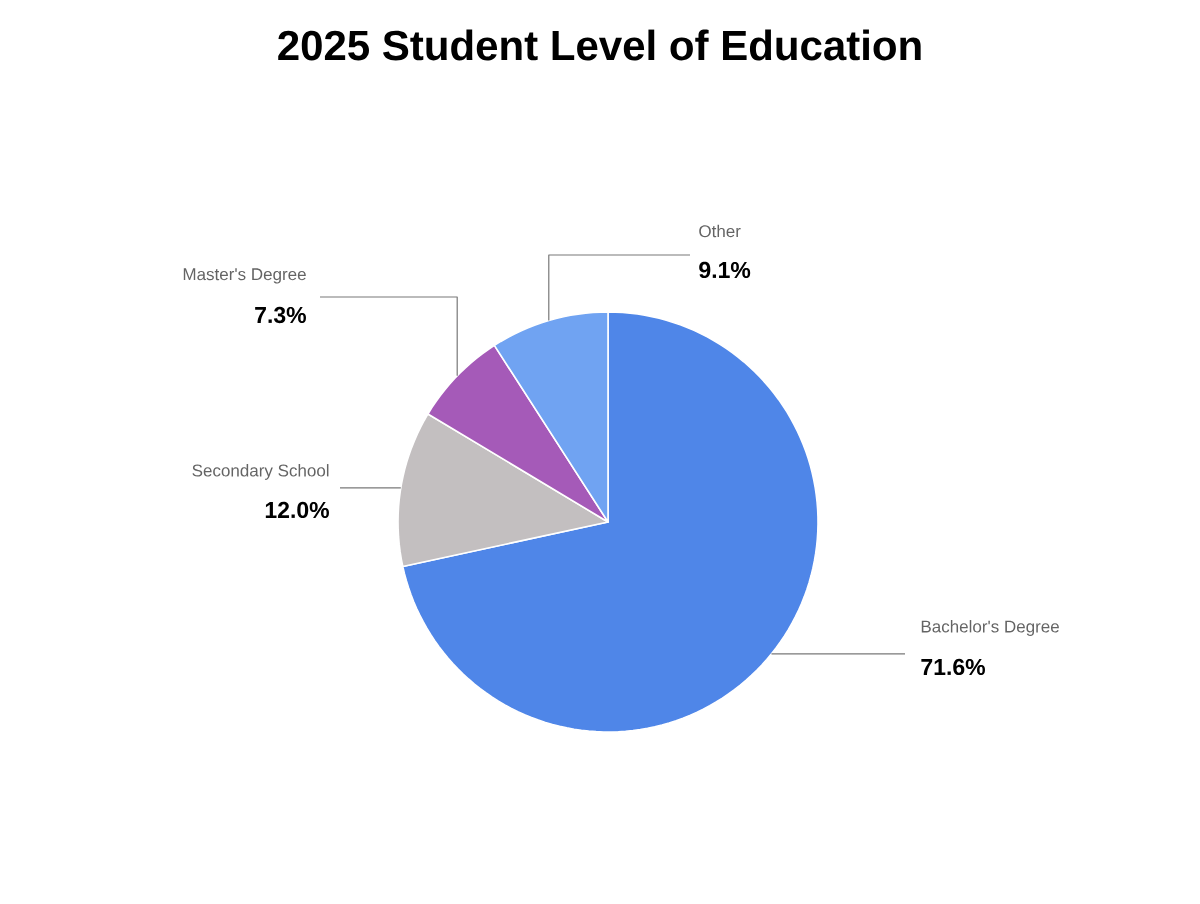 This screenshot has width=1200, height=904. Describe the element at coordinates (725, 270) in the screenshot. I see `data-label: 9.1%` at that location.